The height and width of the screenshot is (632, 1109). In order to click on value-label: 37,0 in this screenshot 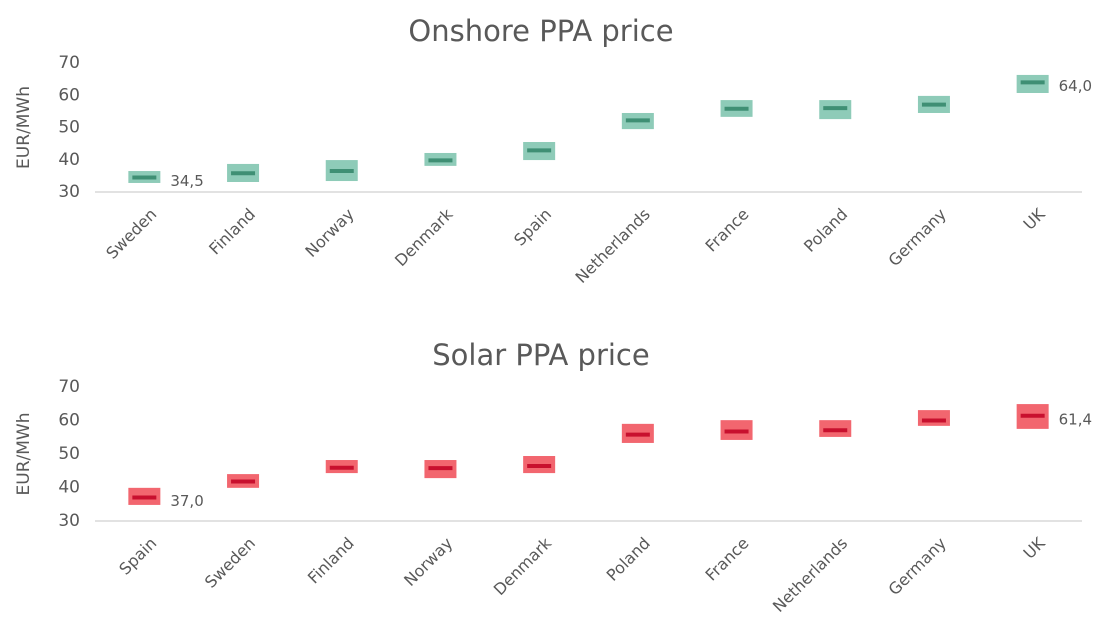, I will do `click(186, 501)`.